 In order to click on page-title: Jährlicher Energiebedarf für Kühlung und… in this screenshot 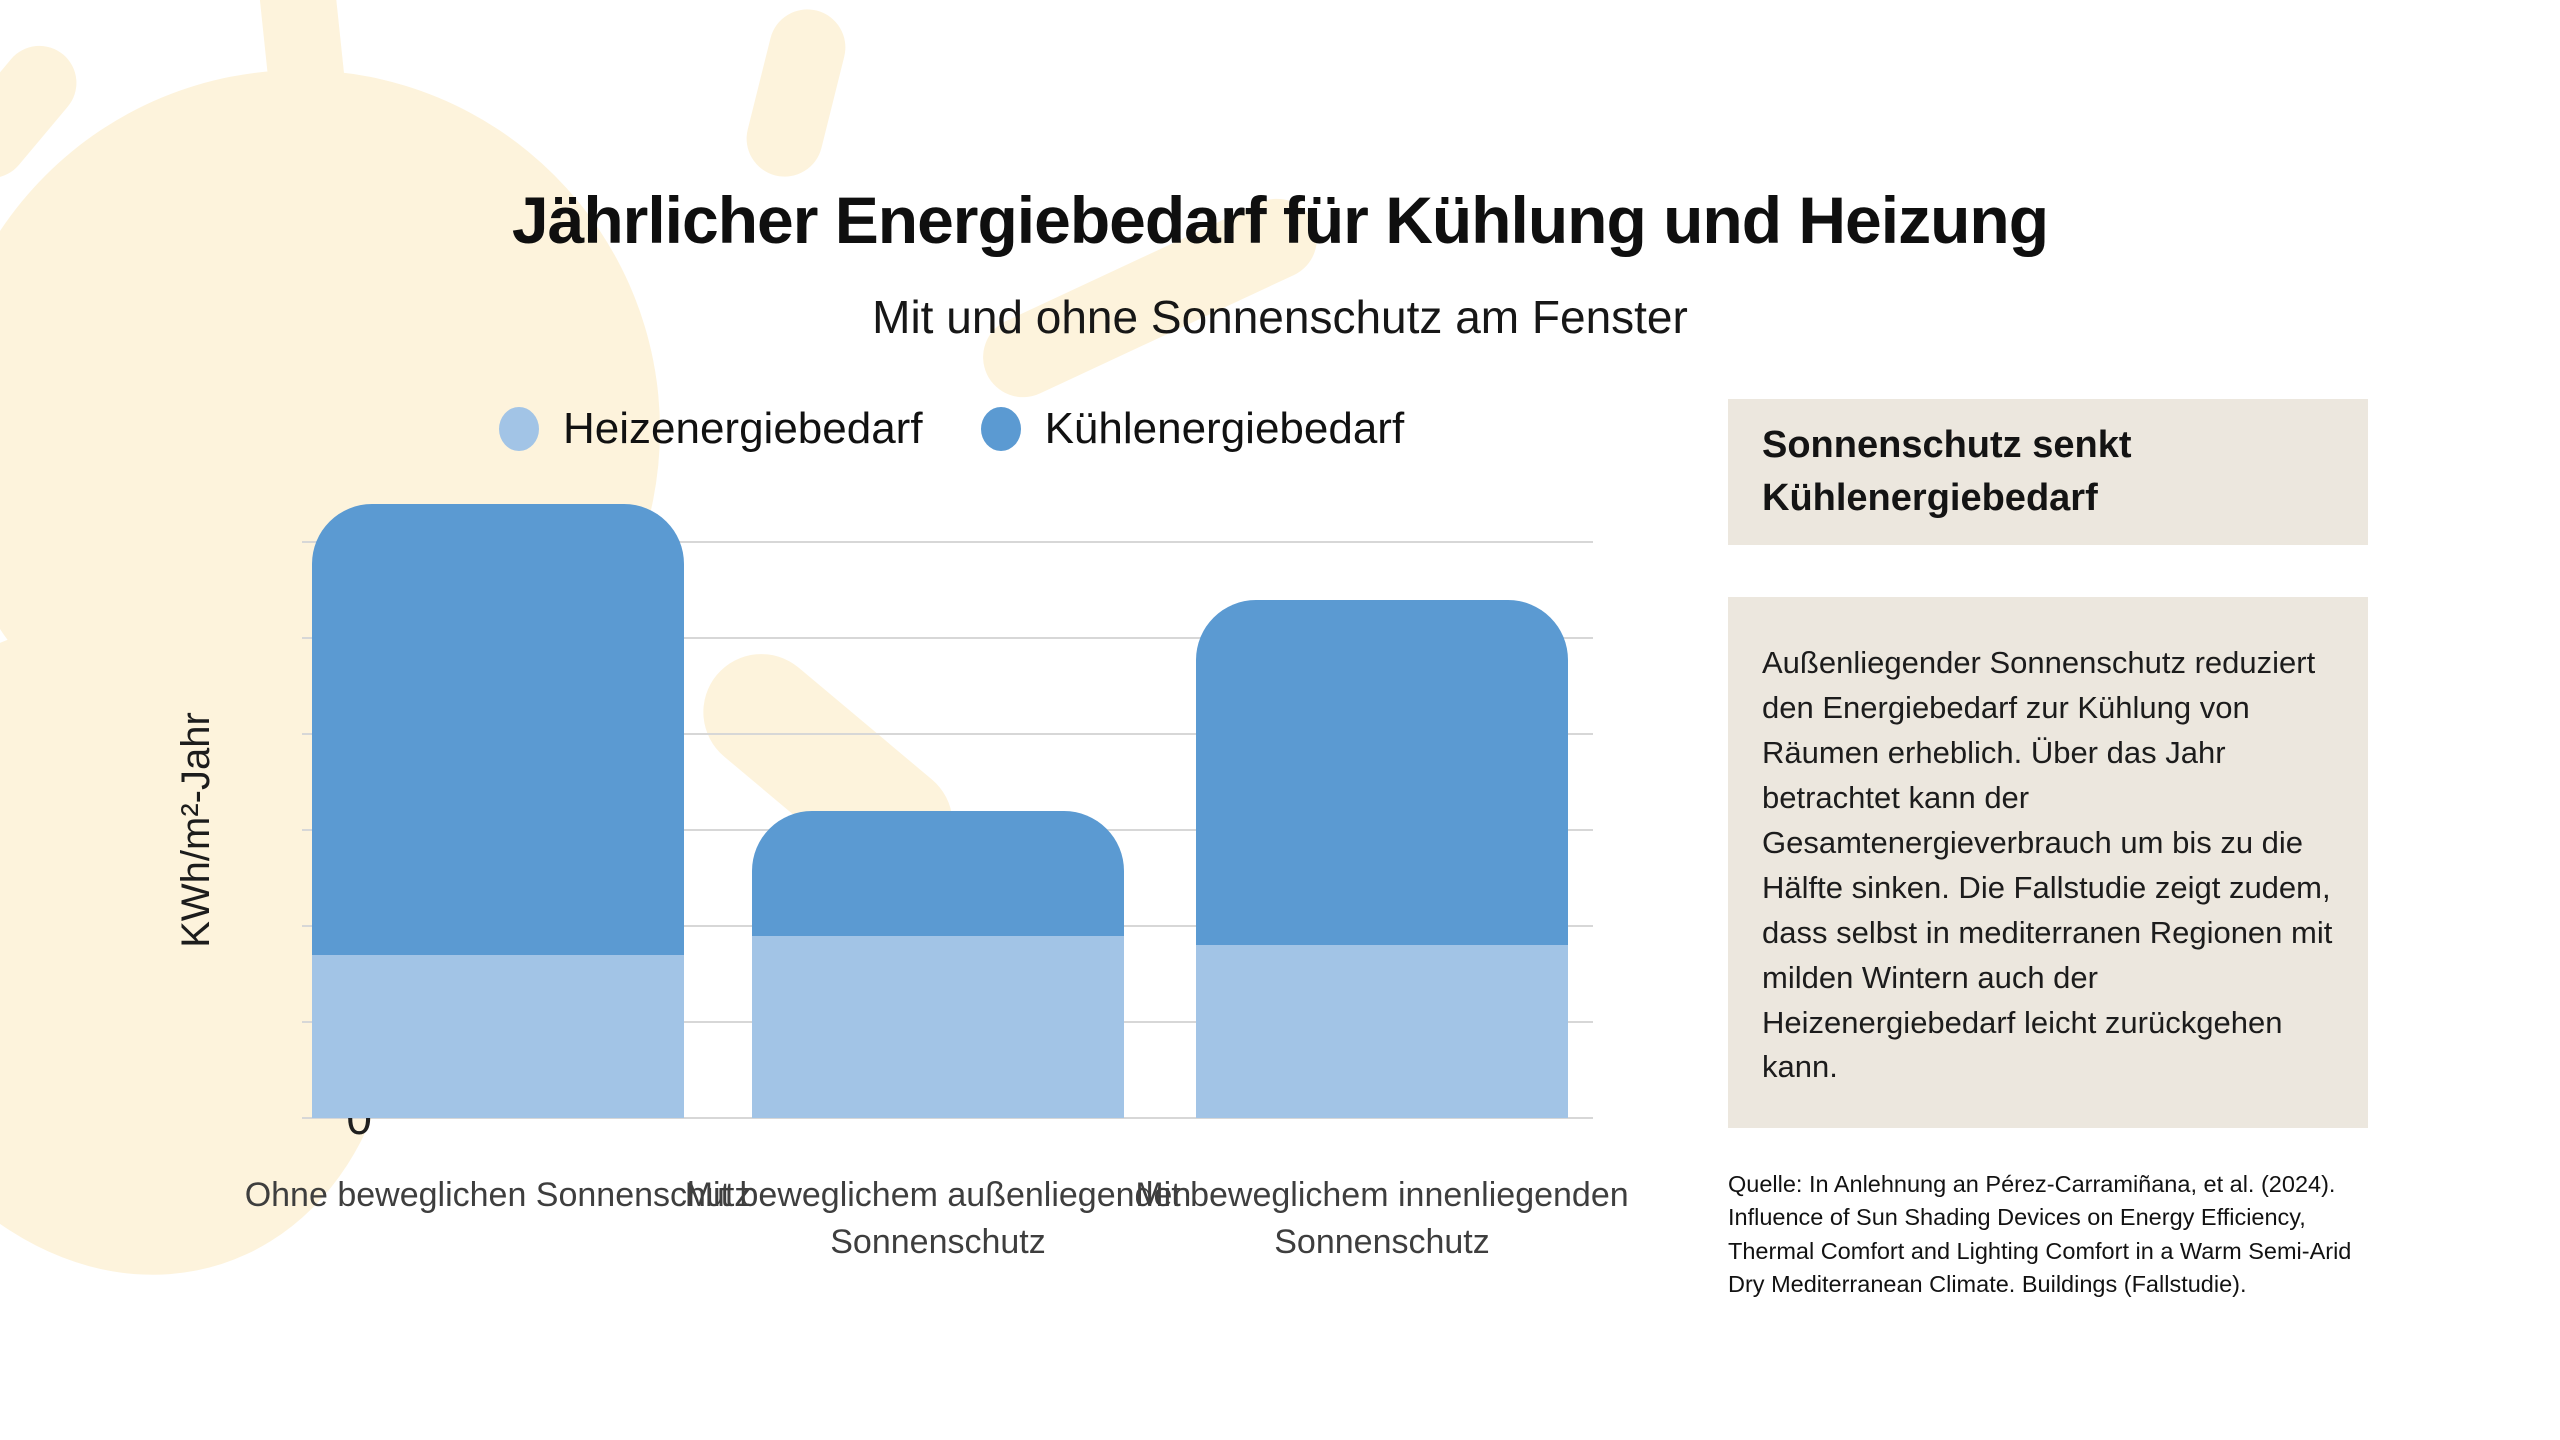, I will do `click(1280, 220)`.